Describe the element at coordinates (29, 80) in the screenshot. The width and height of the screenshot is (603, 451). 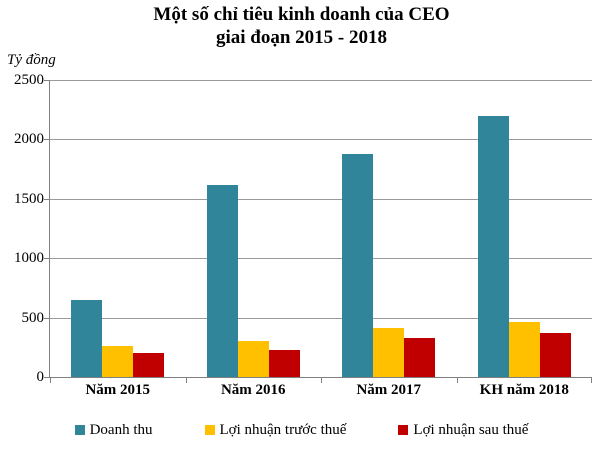
I see `y-tick-label-2500: 2500` at that location.